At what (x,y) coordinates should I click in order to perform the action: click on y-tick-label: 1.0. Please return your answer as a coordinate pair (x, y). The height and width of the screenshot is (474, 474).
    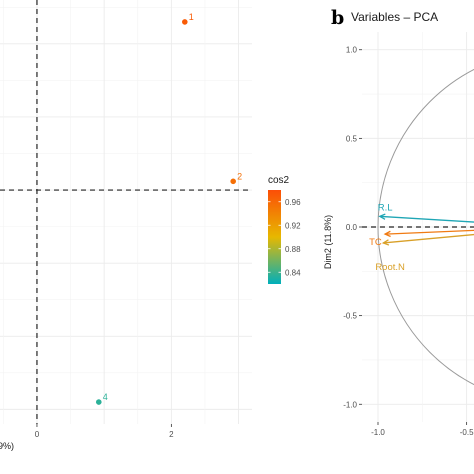
    Looking at the image, I should click on (352, 50).